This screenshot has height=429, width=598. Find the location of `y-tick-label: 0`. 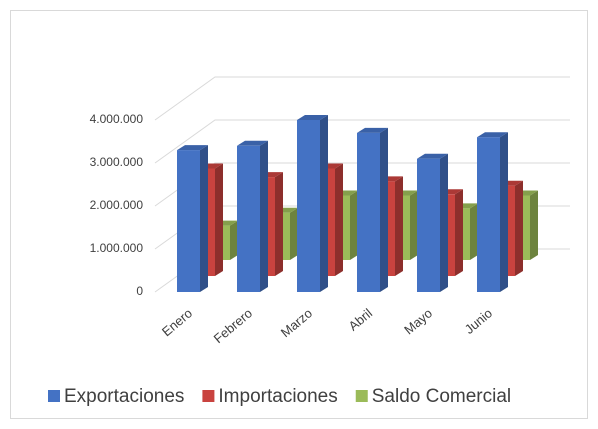

y-tick-label: 0 is located at coordinates (139, 291).